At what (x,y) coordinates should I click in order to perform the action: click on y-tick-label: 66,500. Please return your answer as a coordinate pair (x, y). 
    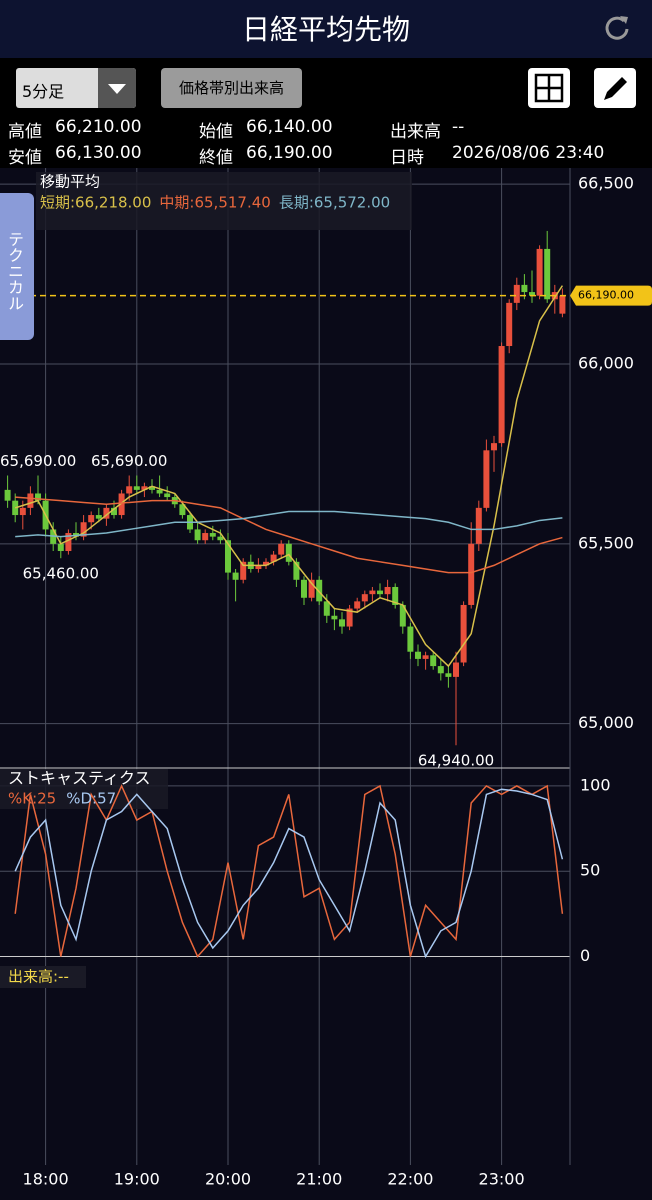
    Looking at the image, I should click on (606, 183).